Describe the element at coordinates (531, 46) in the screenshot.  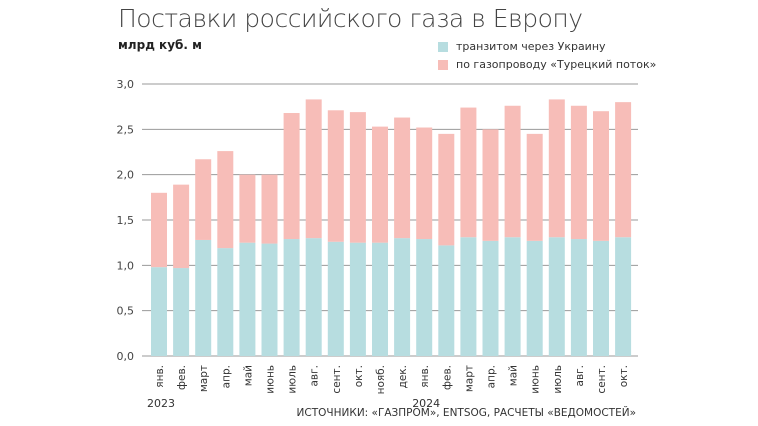
I see `legend-label-transit: транзитом через Украину` at that location.